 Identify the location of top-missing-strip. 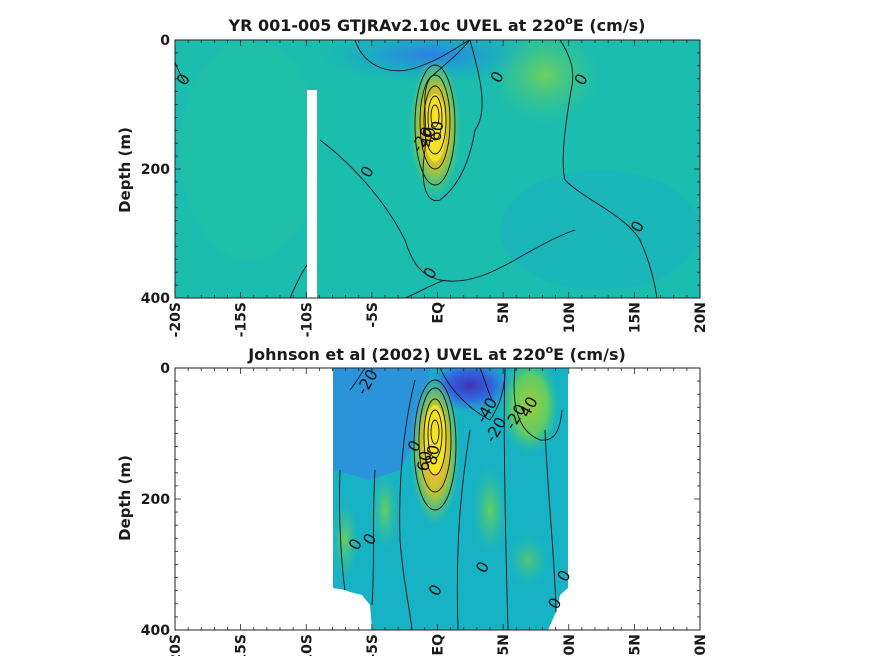
(312, 194).